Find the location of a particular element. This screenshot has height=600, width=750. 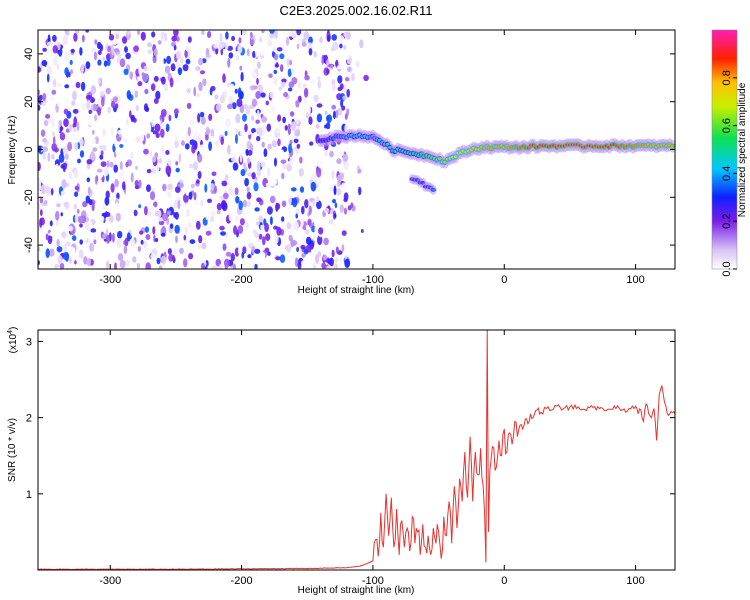

snr-scale-base: (x10 is located at coordinates (13, 343).